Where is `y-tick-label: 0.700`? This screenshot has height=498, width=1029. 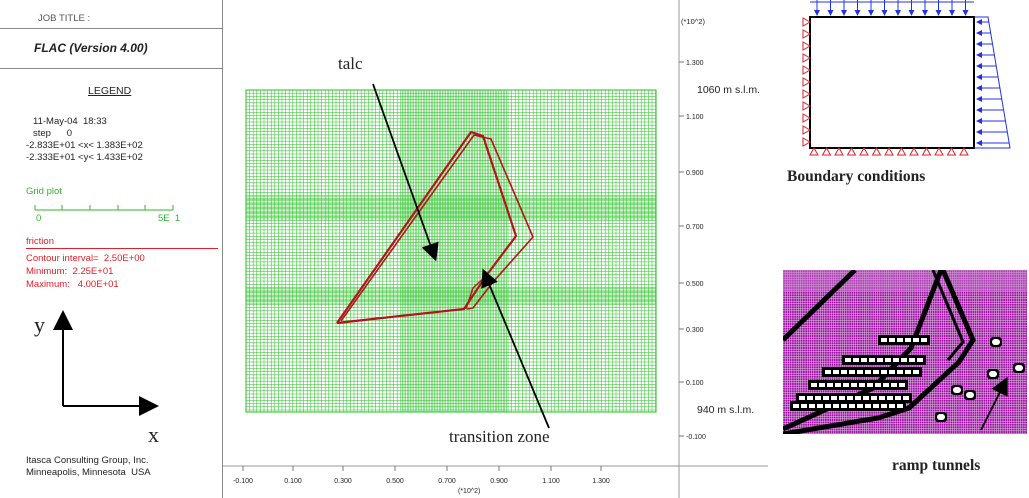 y-tick-label: 0.700 is located at coordinates (695, 227).